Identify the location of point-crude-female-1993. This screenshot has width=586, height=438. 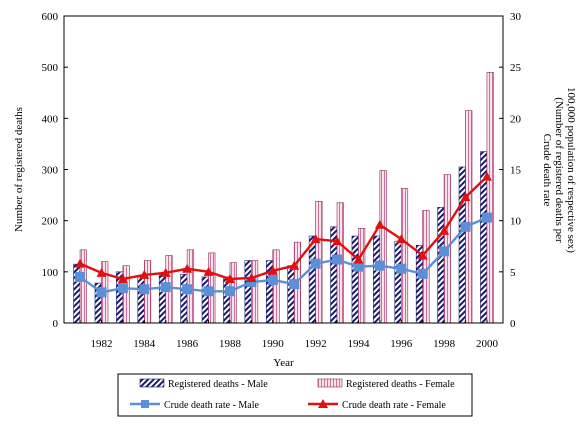
(337, 241).